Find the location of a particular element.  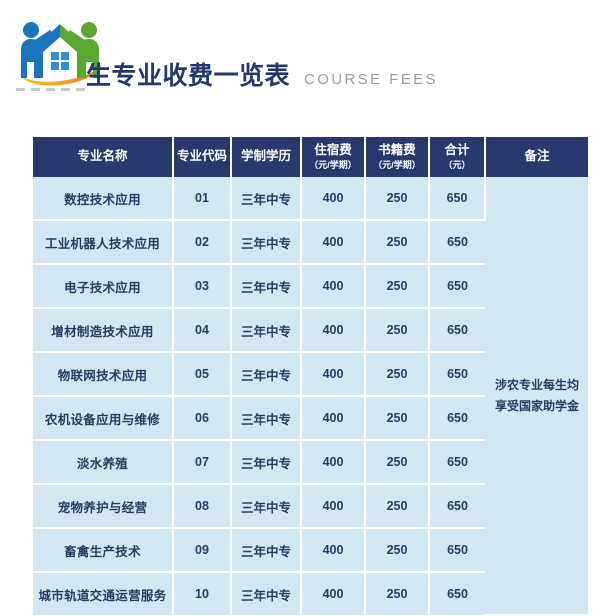

column-header-total: 合计 （元） is located at coordinates (457, 157).